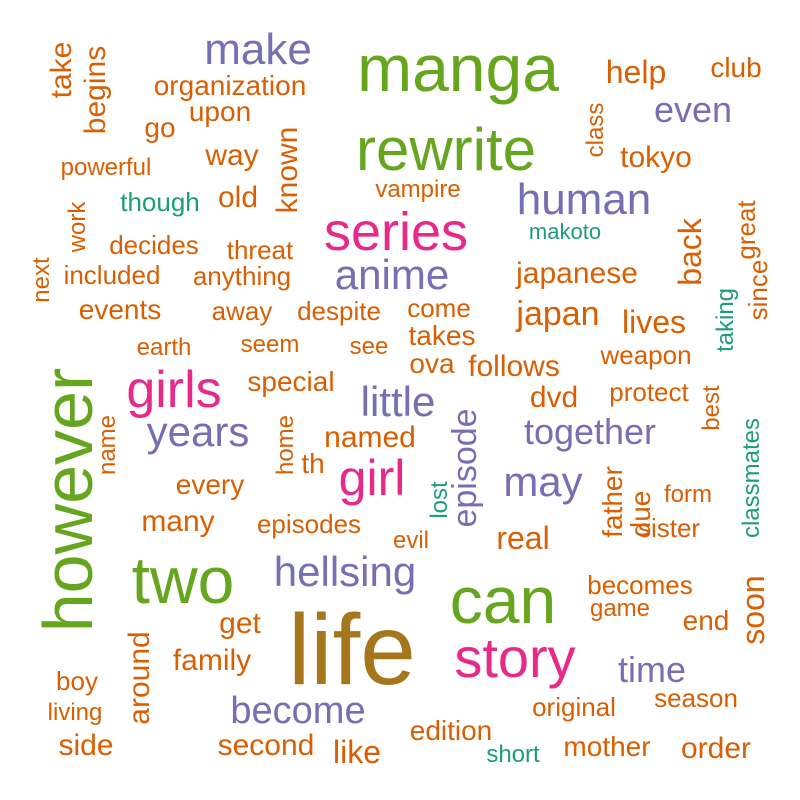 The image size is (800, 800). Describe the element at coordinates (411, 540) in the screenshot. I see `word-evil: evil` at that location.